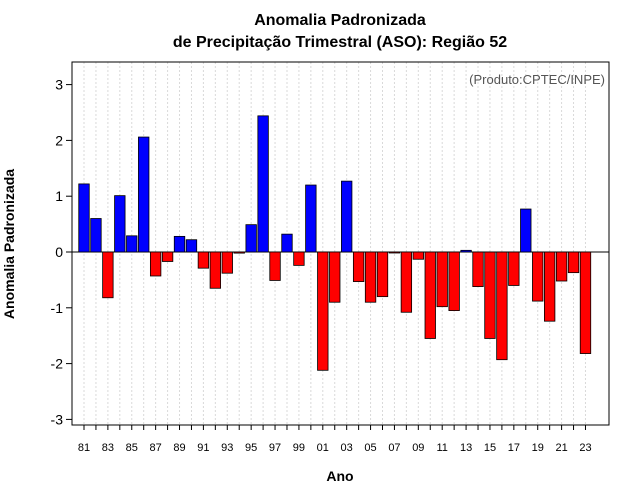 The image size is (640, 500). What do you see at coordinates (275, 448) in the screenshot?
I see `x-tick-label: 97` at bounding box center [275, 448].